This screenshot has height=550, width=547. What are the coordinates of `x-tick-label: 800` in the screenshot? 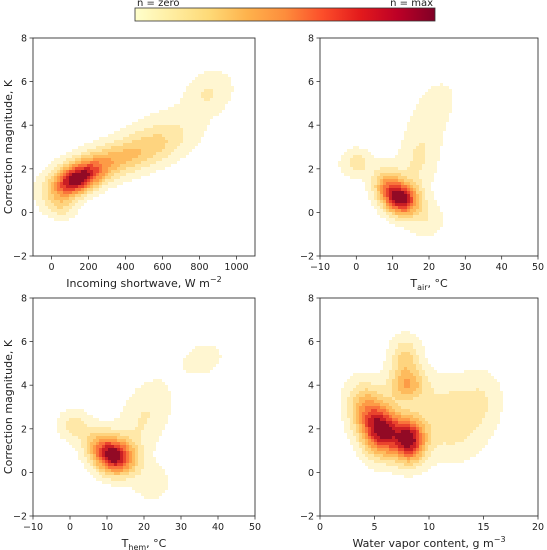 It's located at (199, 267).